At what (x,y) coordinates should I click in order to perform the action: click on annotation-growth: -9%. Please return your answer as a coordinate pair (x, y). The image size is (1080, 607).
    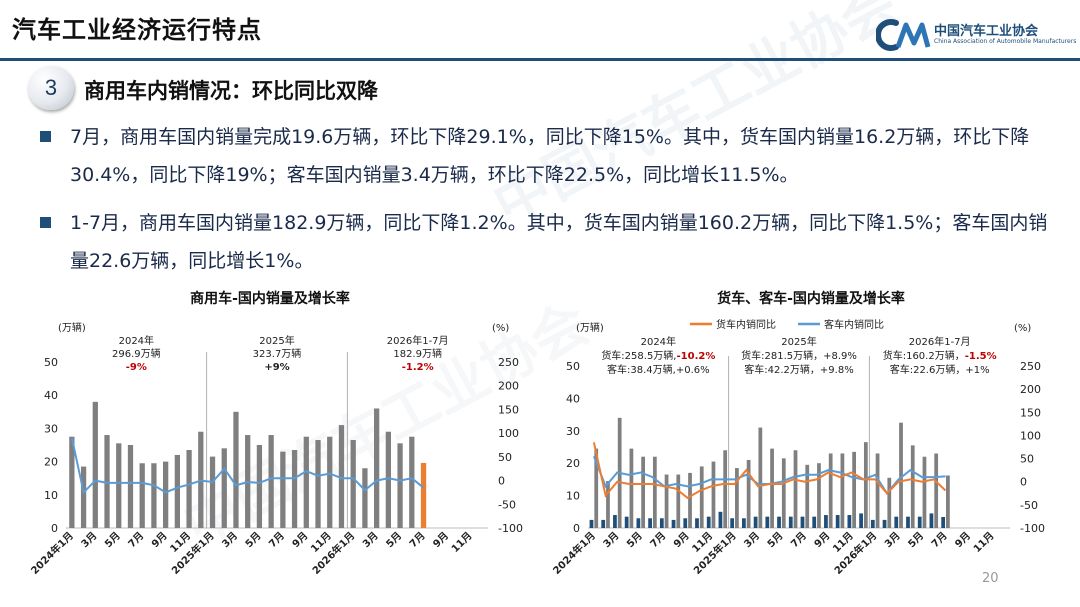
    Looking at the image, I should click on (136, 367).